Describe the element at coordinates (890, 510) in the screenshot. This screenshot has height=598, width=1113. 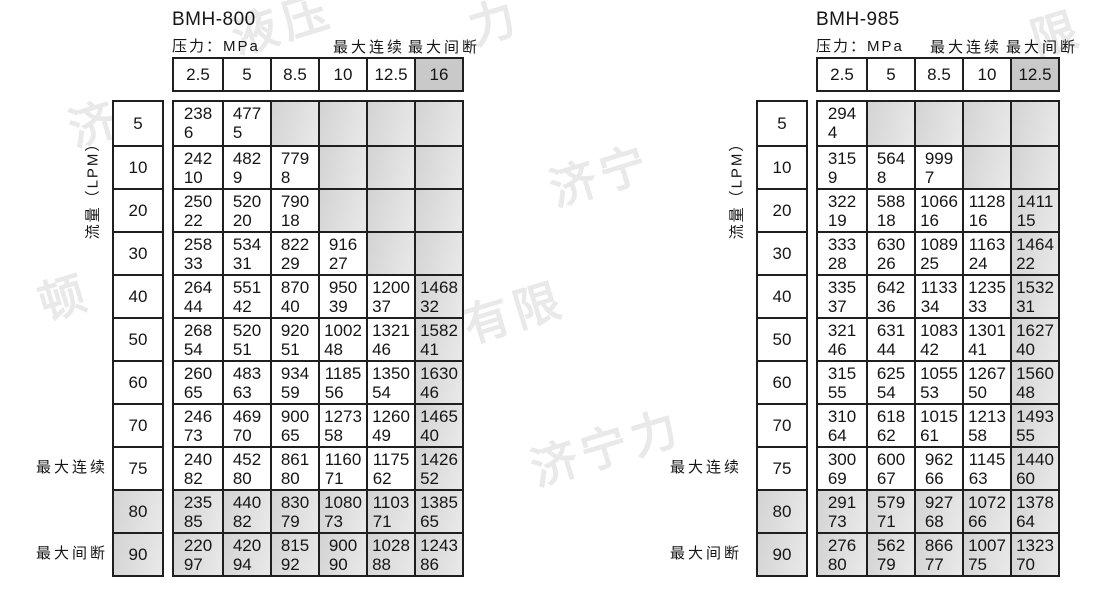
I see `data-cell: 579 71` at that location.